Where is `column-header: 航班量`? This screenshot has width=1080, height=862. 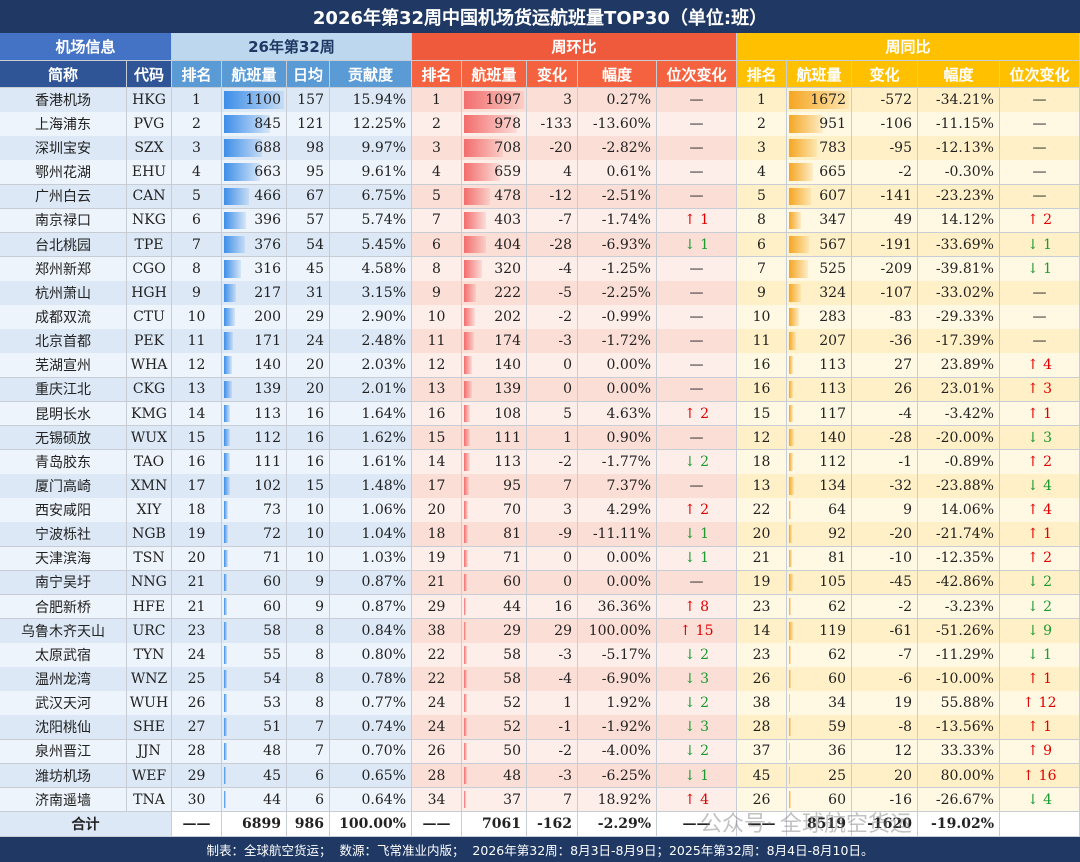 column-header: 航班量 is located at coordinates (254, 74).